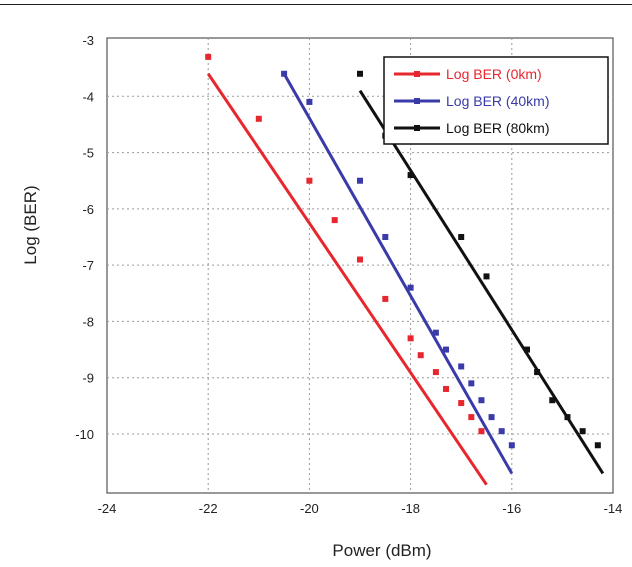 The image size is (632, 567). Describe the element at coordinates (30, 224) in the screenshot. I see `y-axis-label: Log (BER)` at that location.